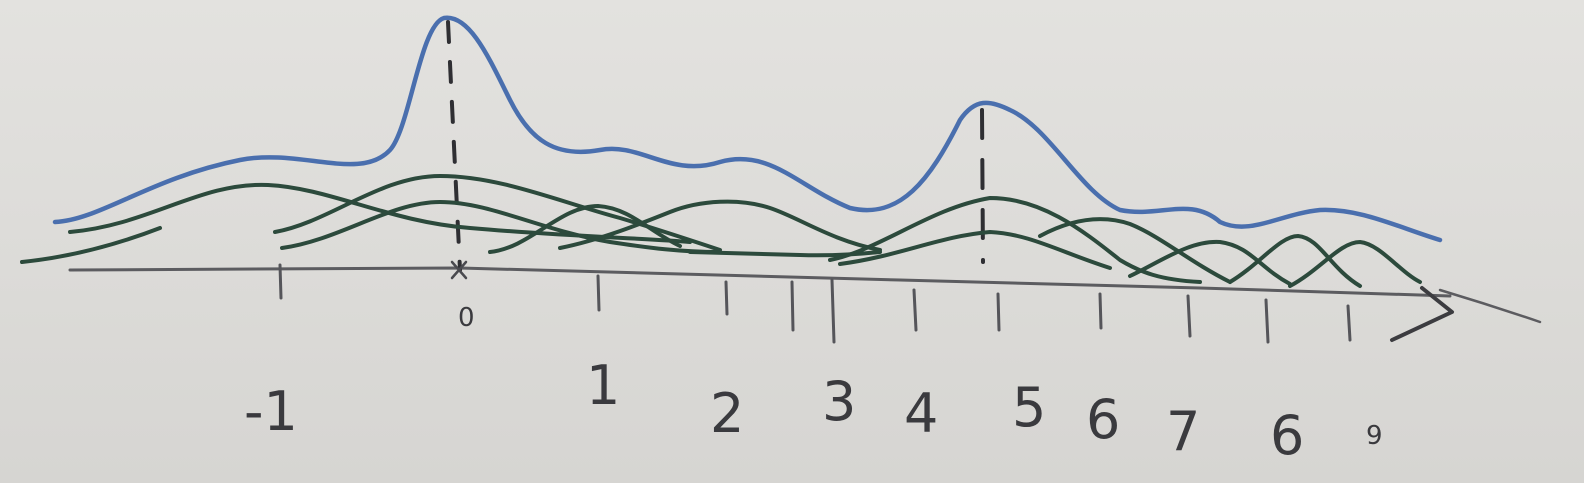  What do you see at coordinates (921, 413) in the screenshot?
I see `axis-label-4: 4` at bounding box center [921, 413].